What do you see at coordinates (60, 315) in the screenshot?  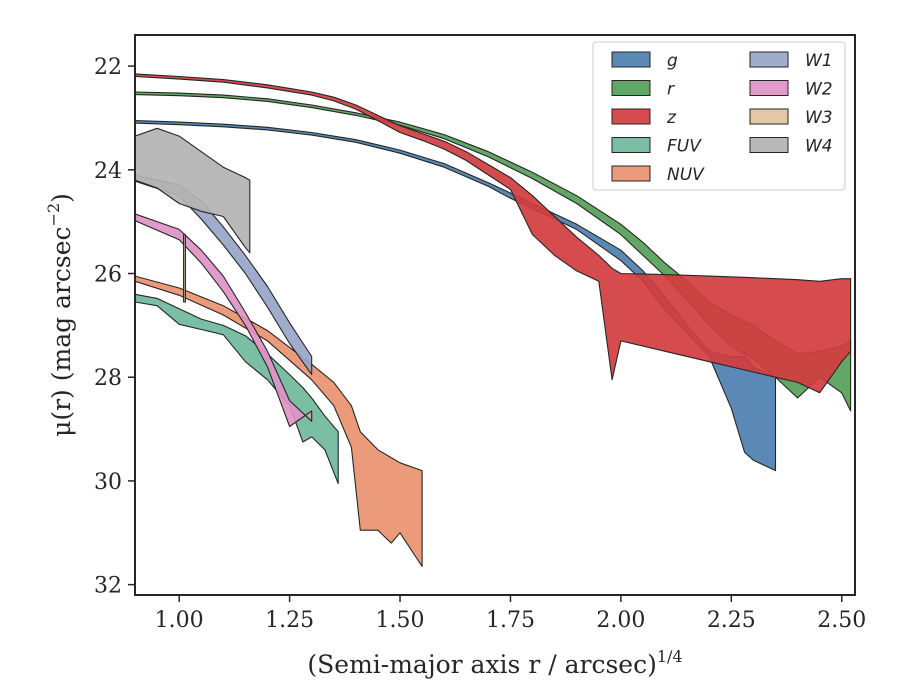 I see `y-axis-label: μ(r) (mag arcsec−2)` at bounding box center [60, 315].